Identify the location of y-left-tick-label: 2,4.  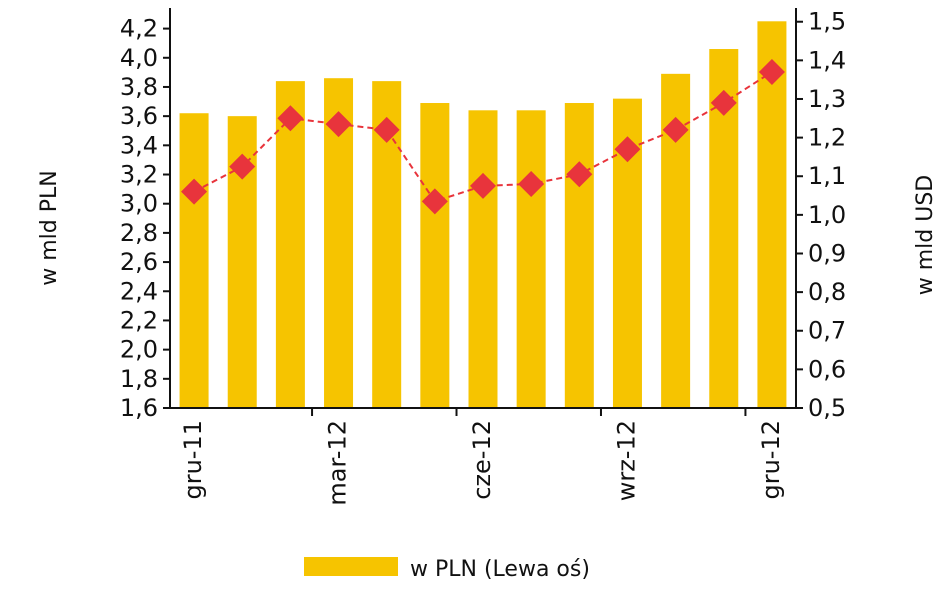
(139, 291).